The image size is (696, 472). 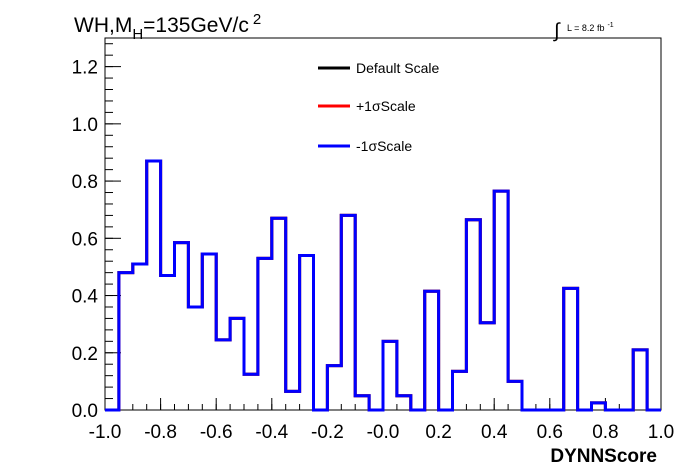 What do you see at coordinates (327, 432) in the screenshot?
I see `x-tick-label: -0.2` at bounding box center [327, 432].